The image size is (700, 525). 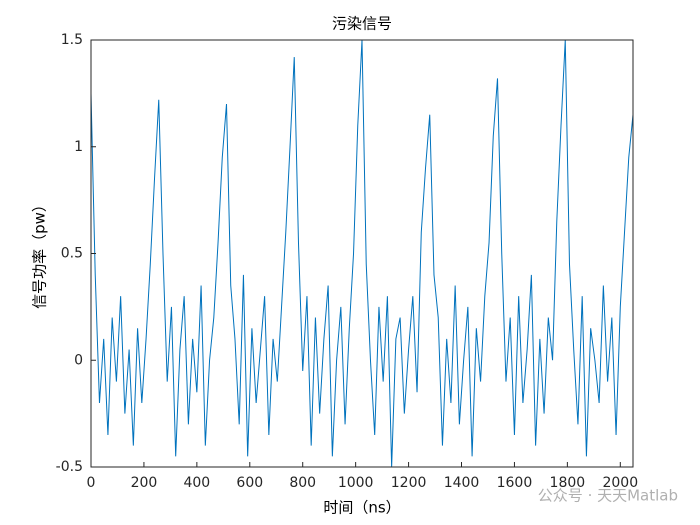 I want to click on x-tick-label: 800, so click(x=302, y=483).